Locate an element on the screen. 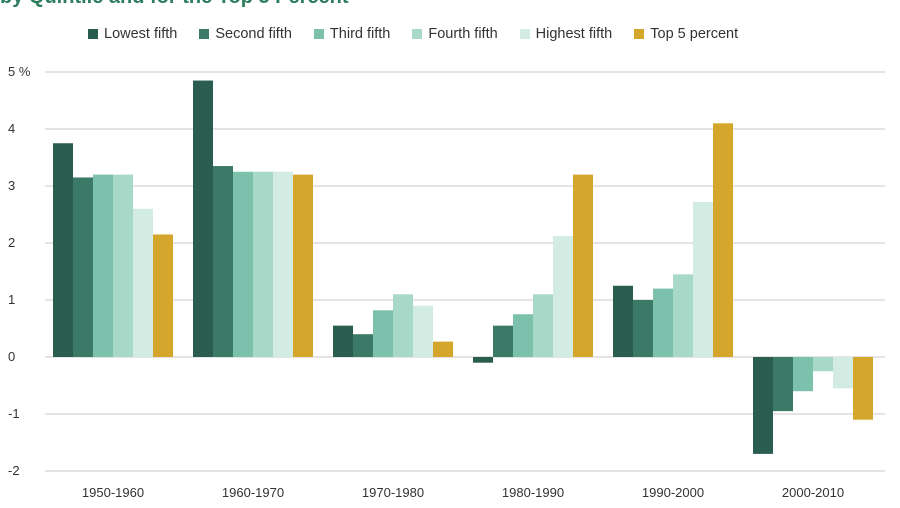 The height and width of the screenshot is (508, 900). x-tick-label: 1950-1960 is located at coordinates (113, 492).